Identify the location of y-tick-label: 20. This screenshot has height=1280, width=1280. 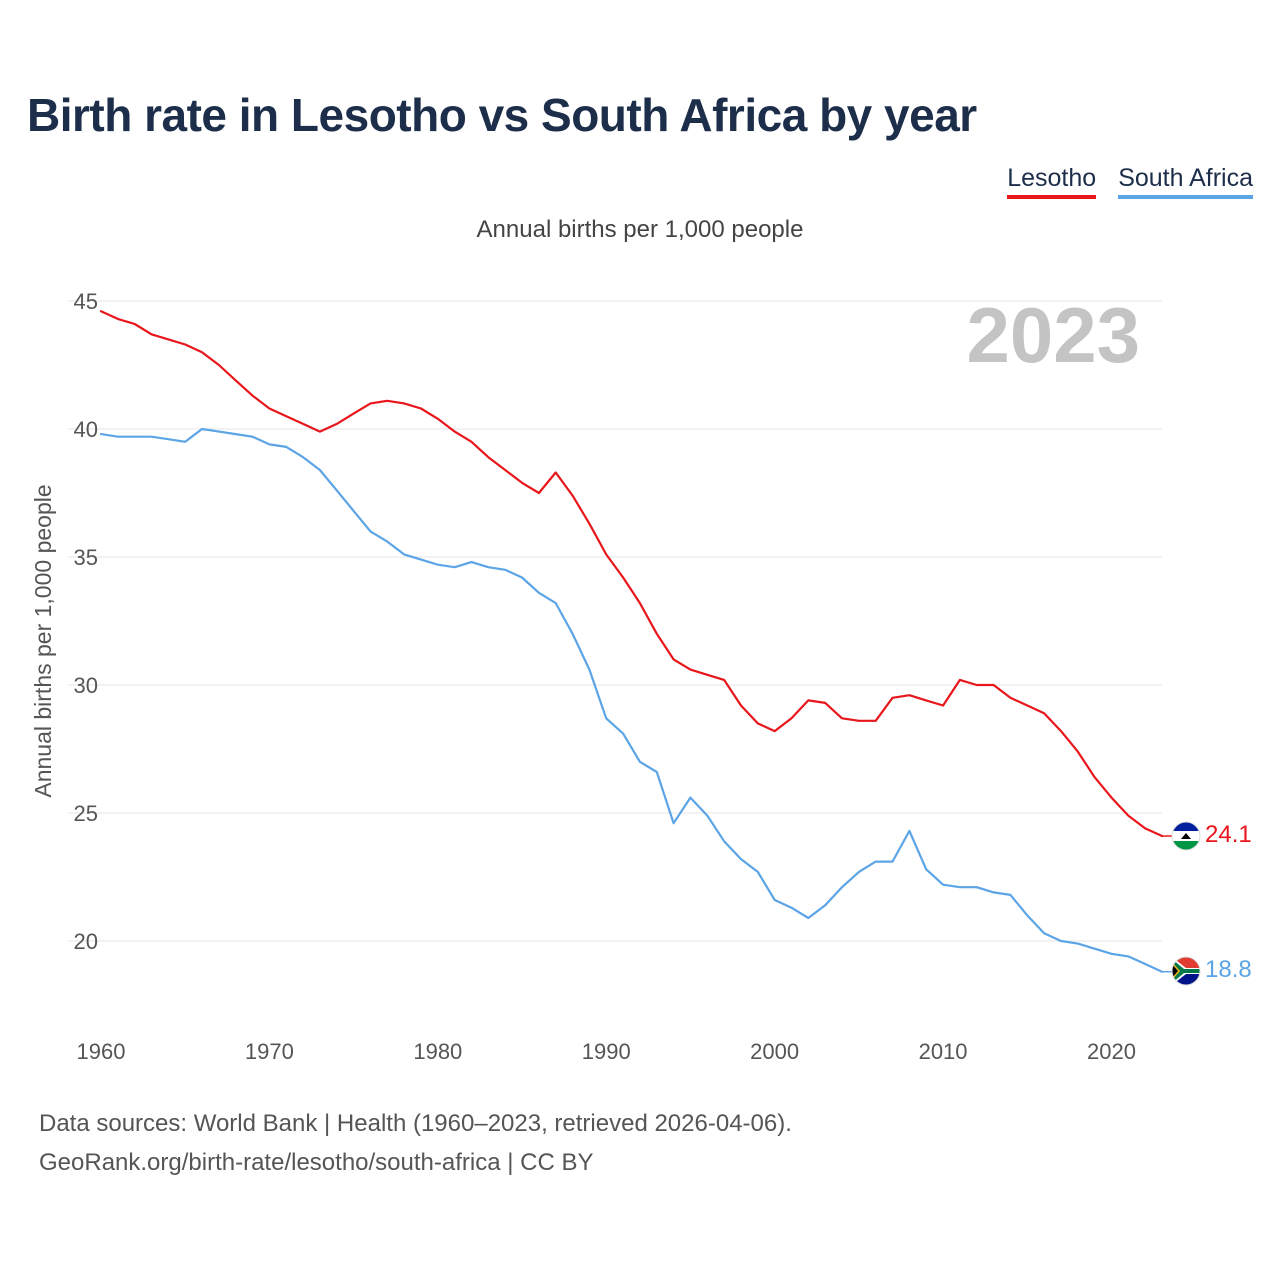
(86, 941).